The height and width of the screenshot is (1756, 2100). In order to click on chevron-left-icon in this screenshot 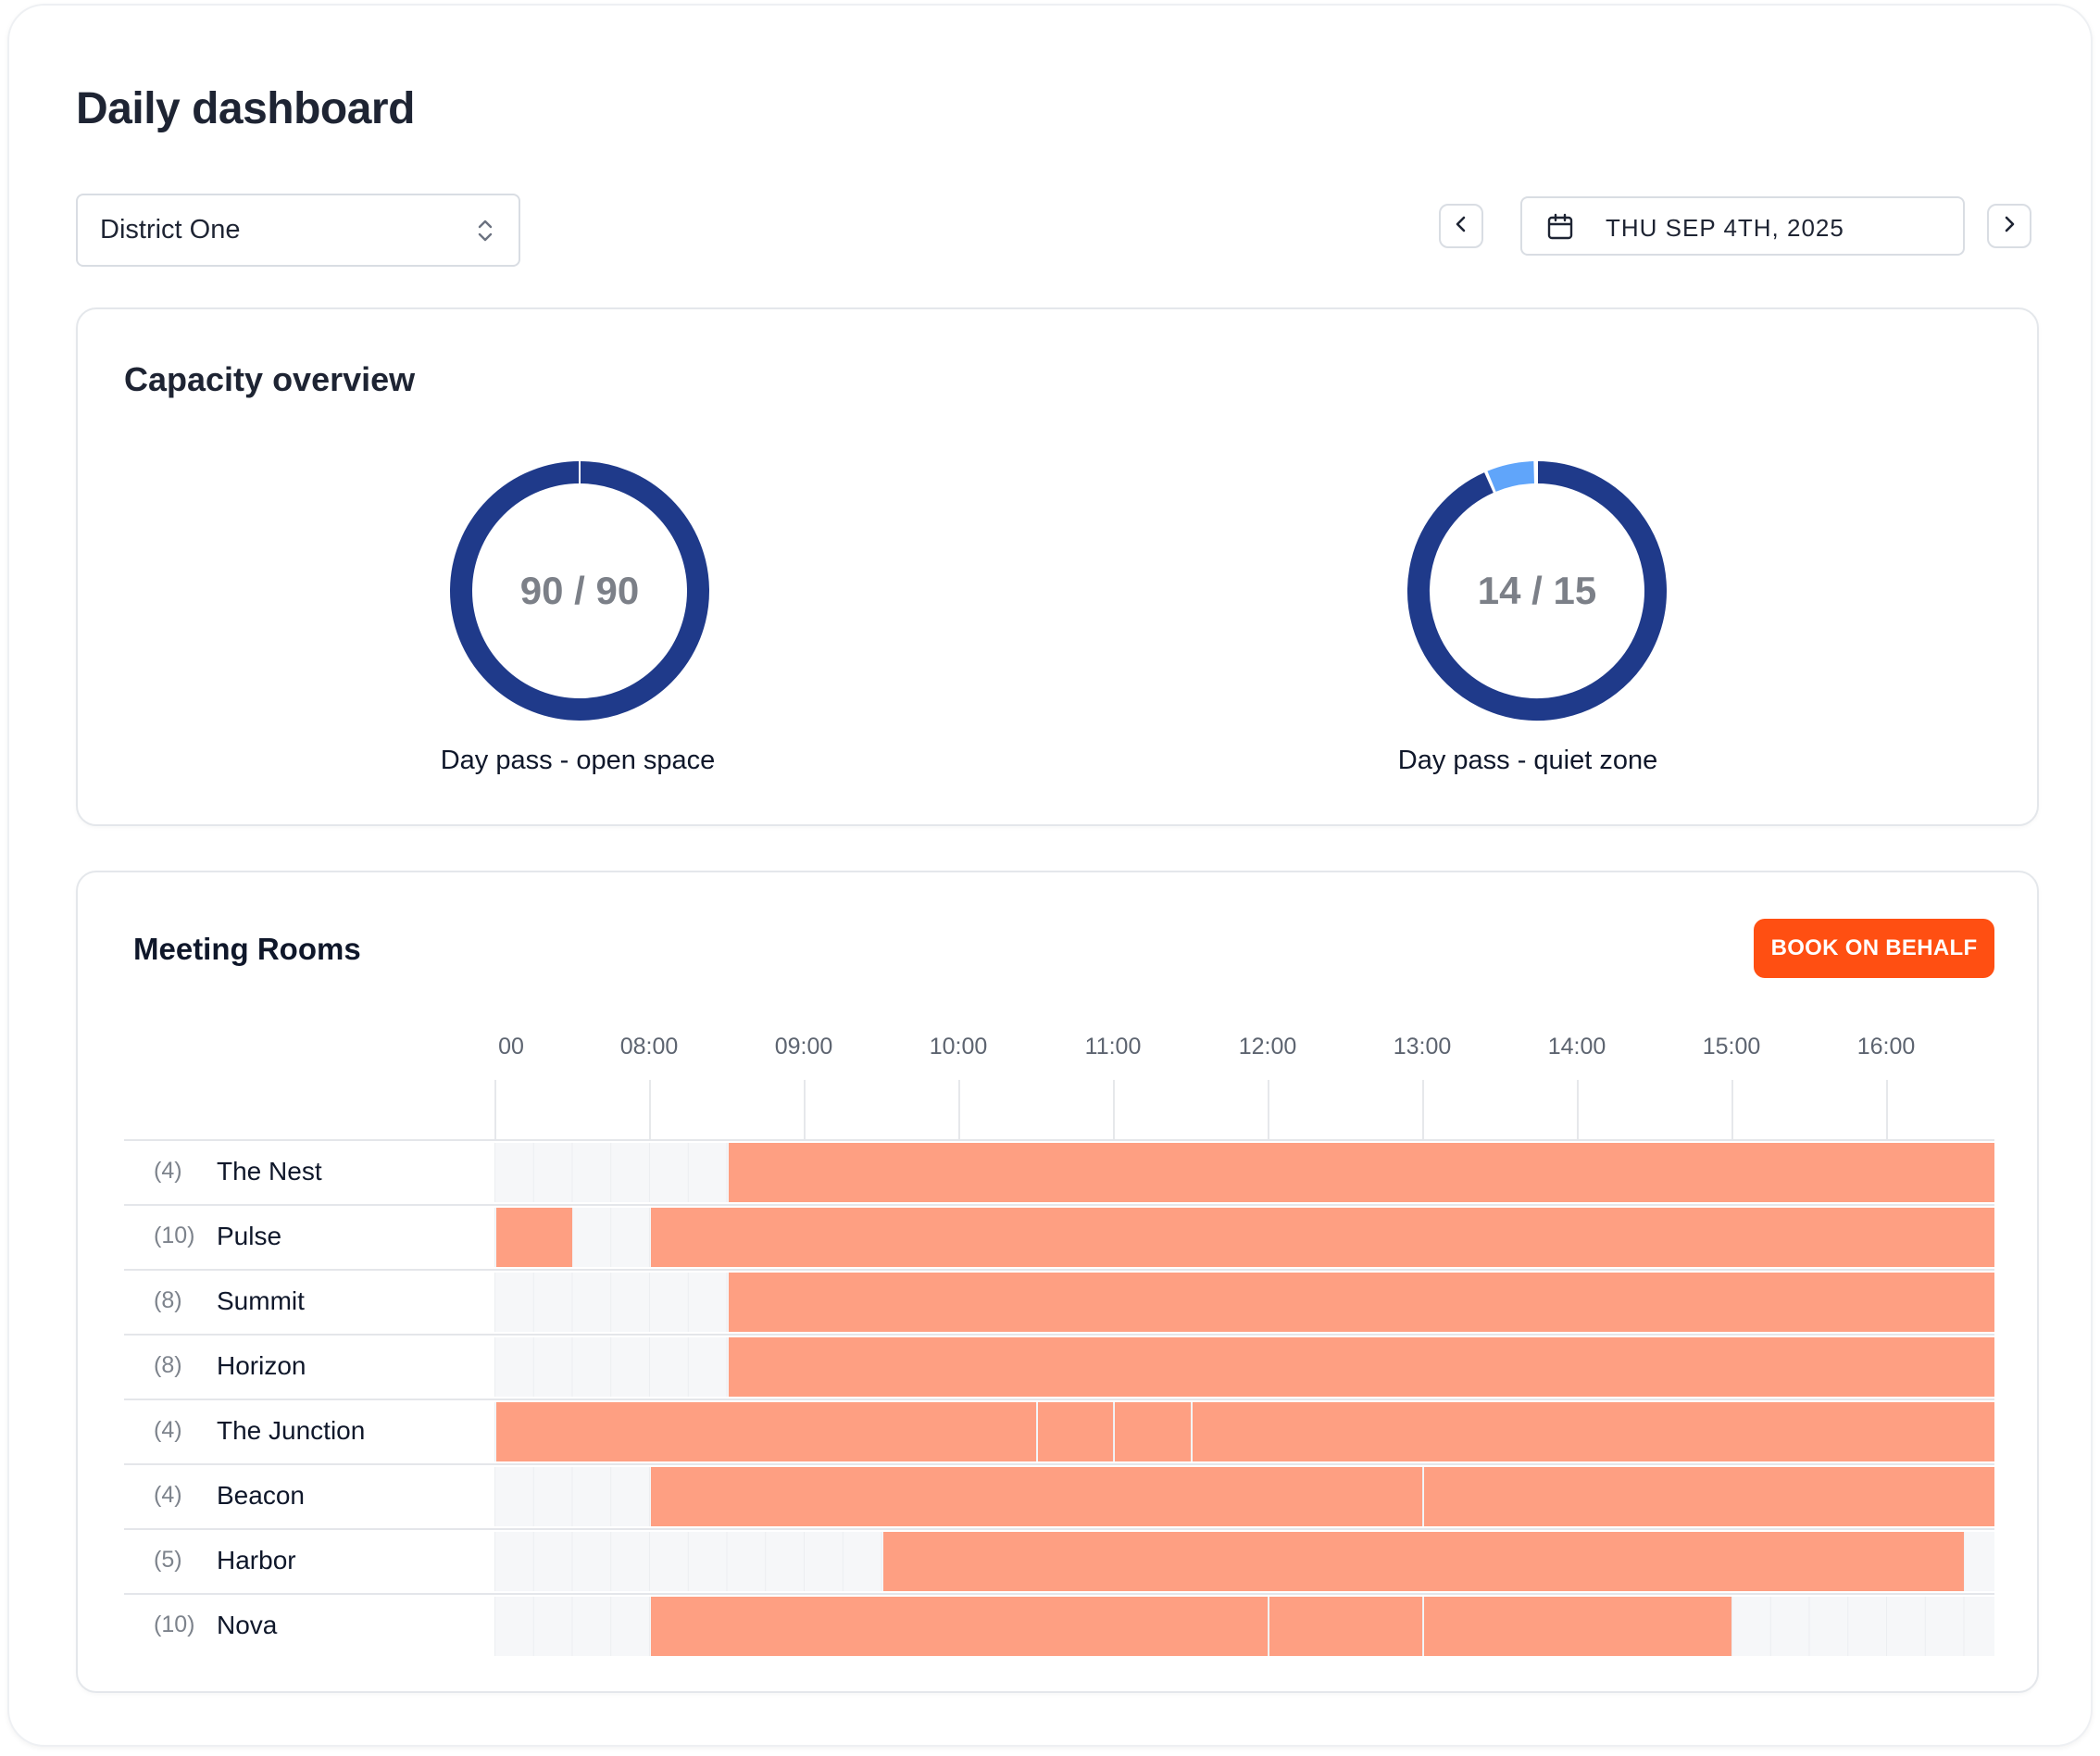, I will do `click(1461, 226)`.